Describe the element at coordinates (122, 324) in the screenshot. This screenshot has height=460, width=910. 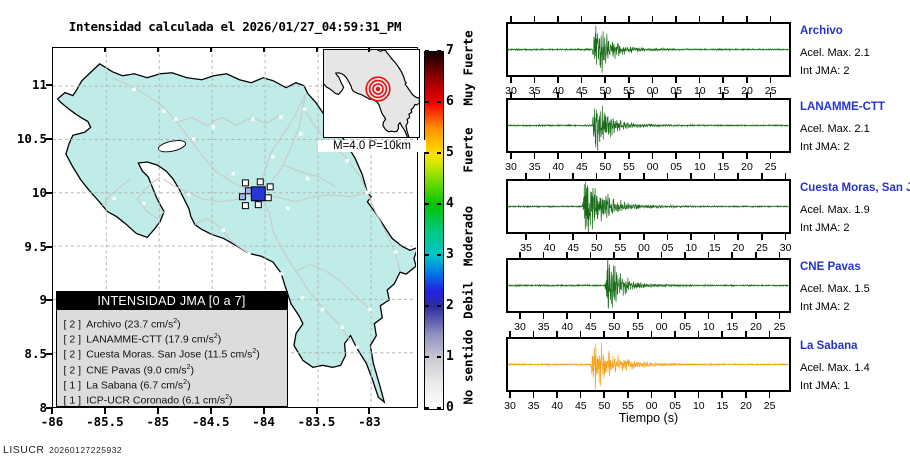
I see `legend-item: [ 2 ] Archivo (23.7 cm/s2)` at that location.